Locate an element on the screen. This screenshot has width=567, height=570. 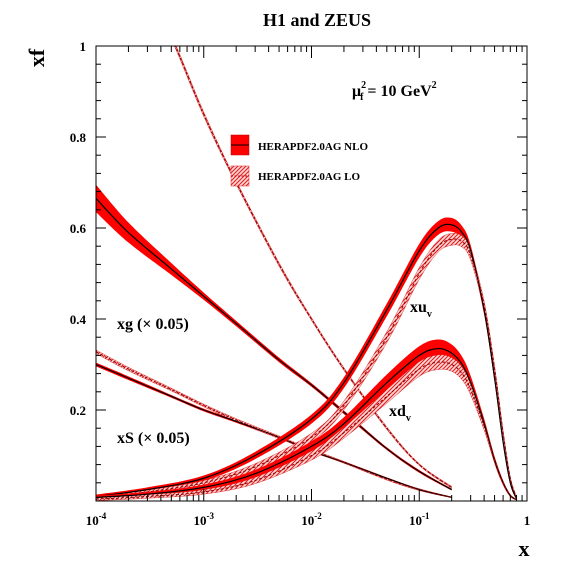
series-label-xuv-sub: v is located at coordinates (429, 314).